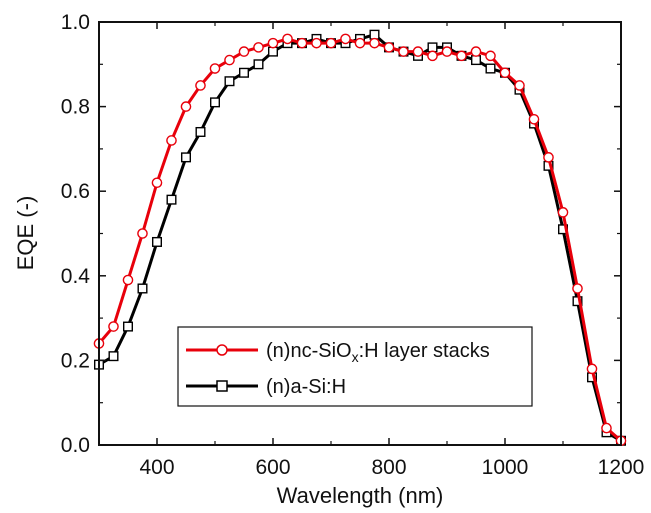  I want to click on x-tick-label: 400, so click(156, 467).